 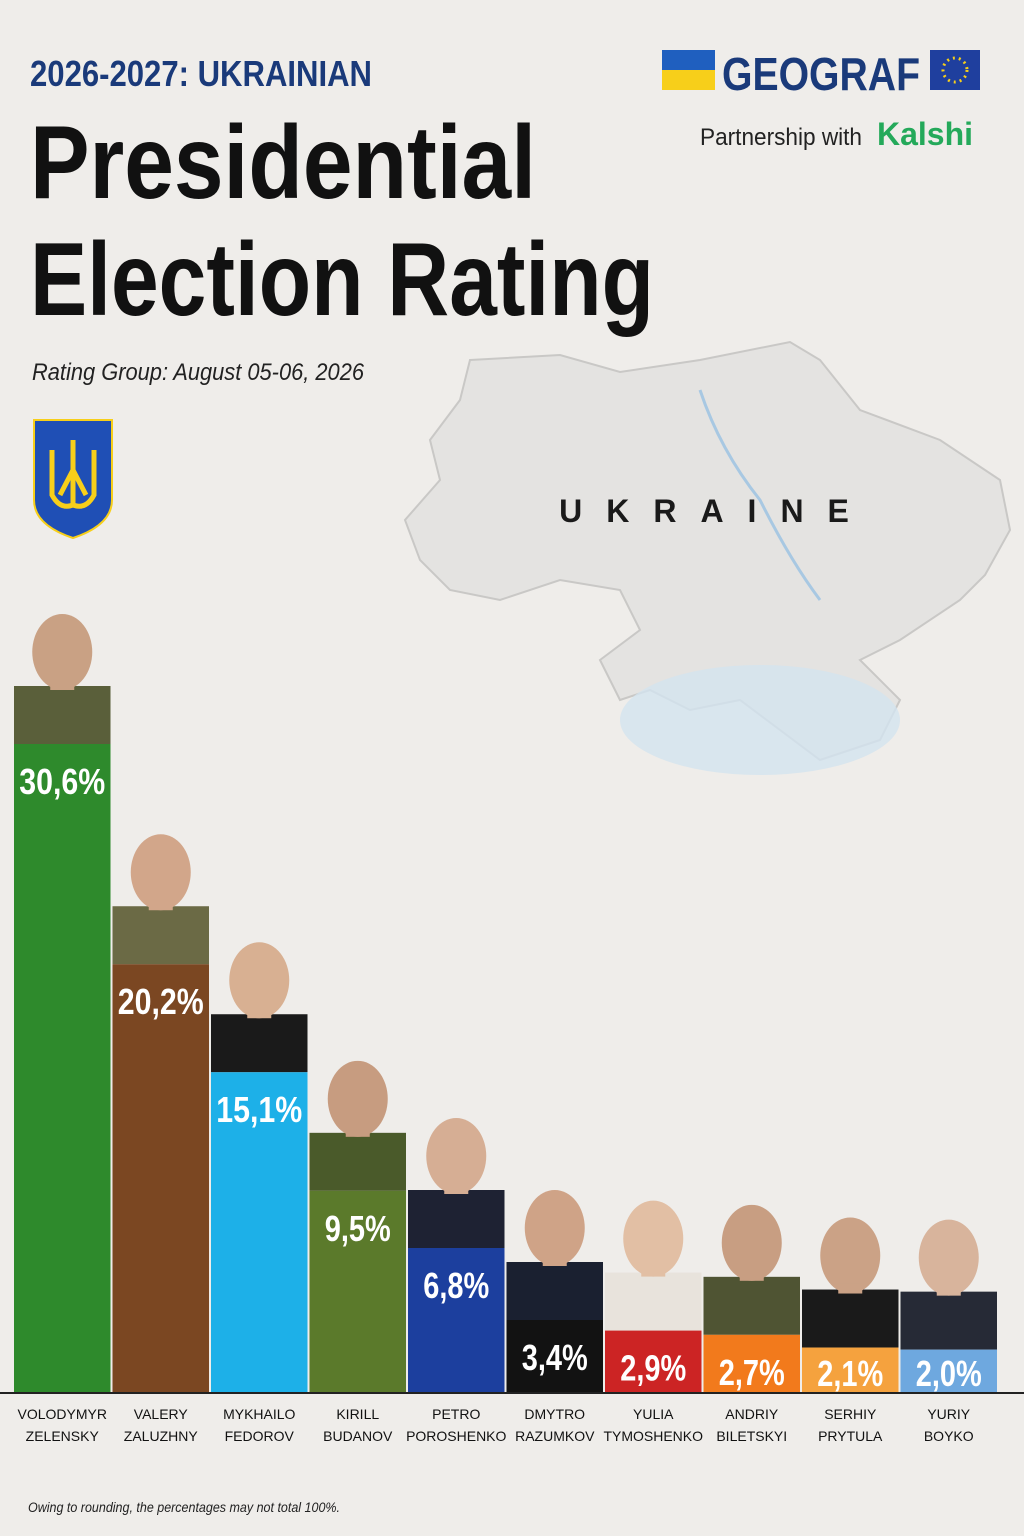 What do you see at coordinates (752, 1372) in the screenshot?
I see `value-label: 2,7%` at bounding box center [752, 1372].